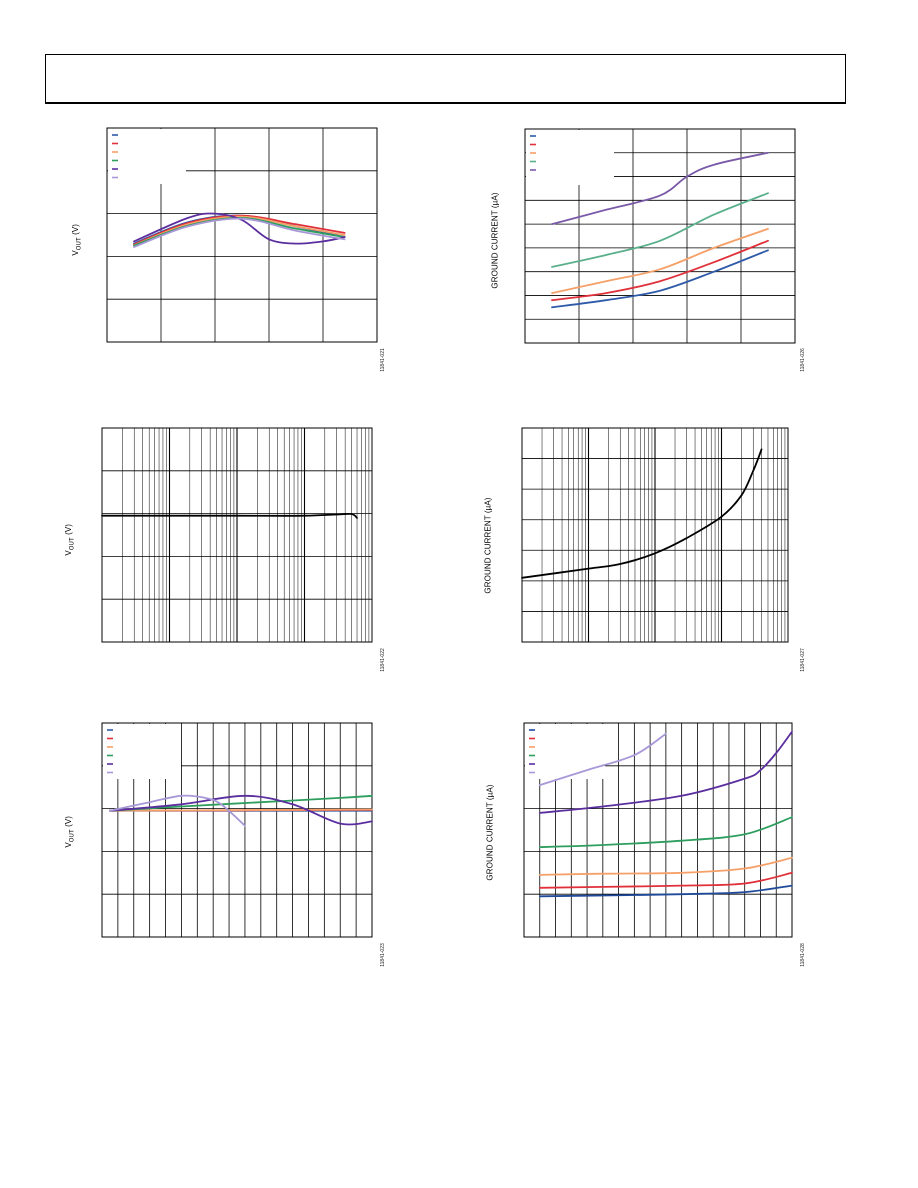  What do you see at coordinates (445, 78) in the screenshot?
I see `page-header-box` at bounding box center [445, 78].